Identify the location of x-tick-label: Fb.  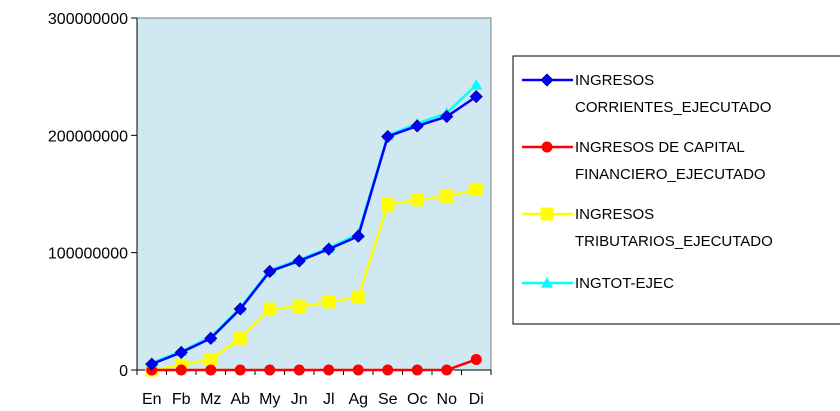
(181, 399).